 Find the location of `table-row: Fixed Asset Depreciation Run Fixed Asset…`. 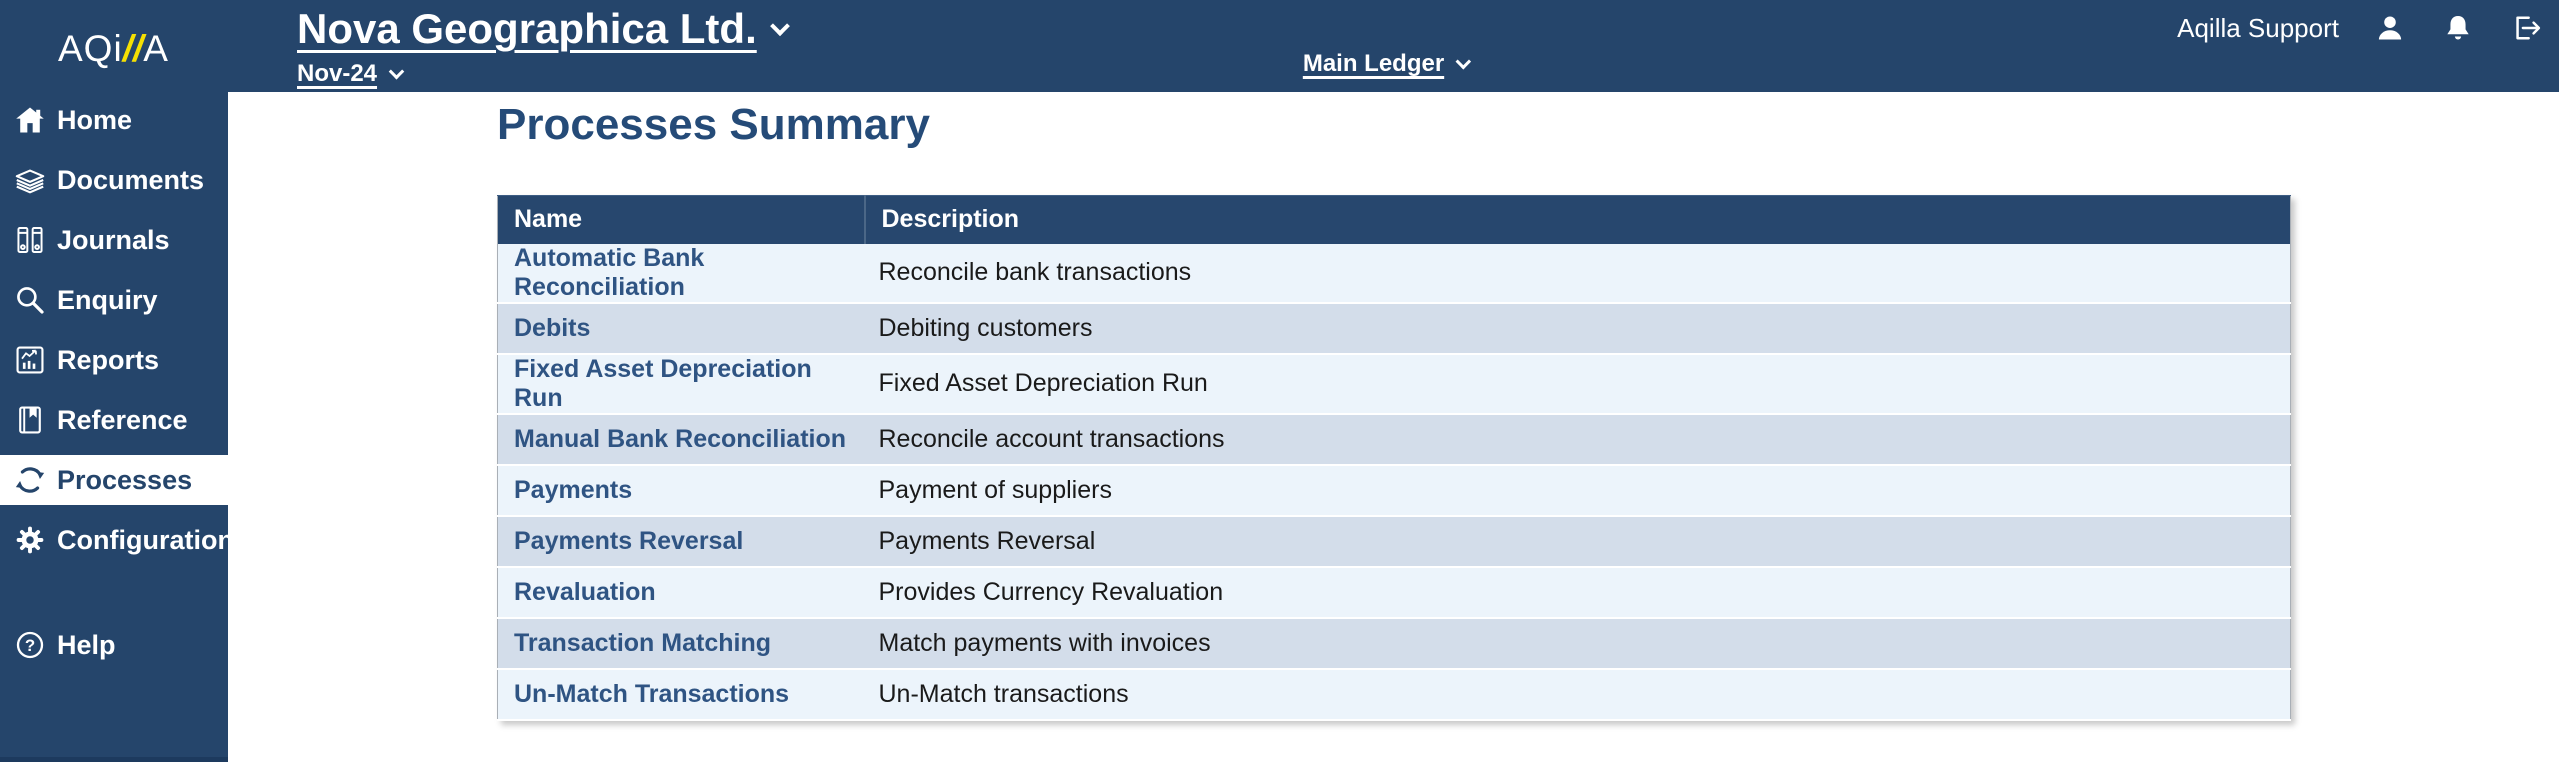

table-row: Fixed Asset Depreciation Run Fixed Asset… is located at coordinates (1394, 383).